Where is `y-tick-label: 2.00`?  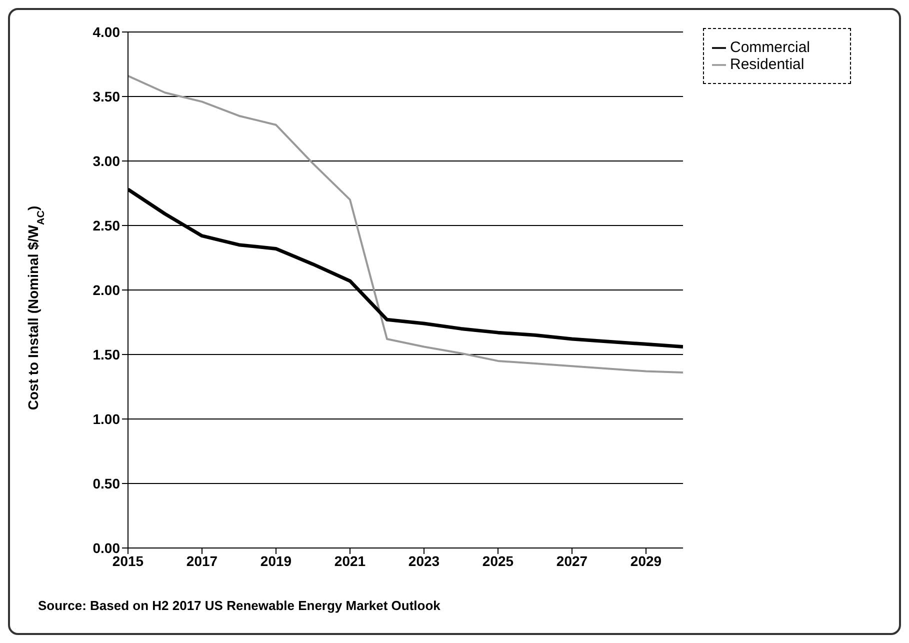 y-tick-label: 2.00 is located at coordinates (106, 290).